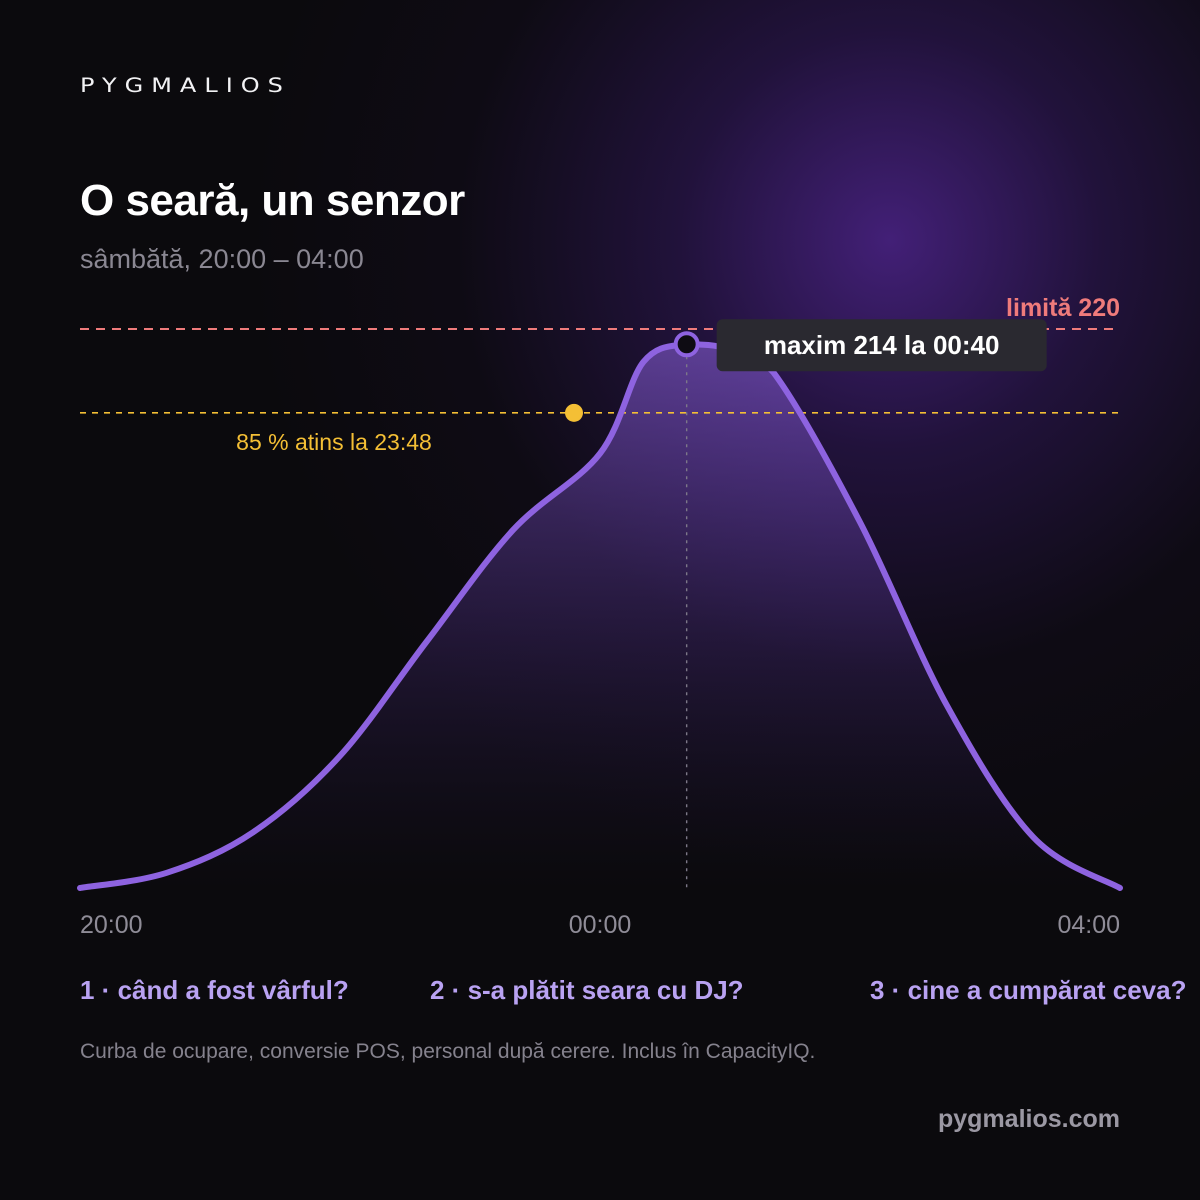 The image size is (1200, 1200). Describe the element at coordinates (587, 990) in the screenshot. I see `question-dj: 2 · s-a plătit seara cu DJ?` at that location.